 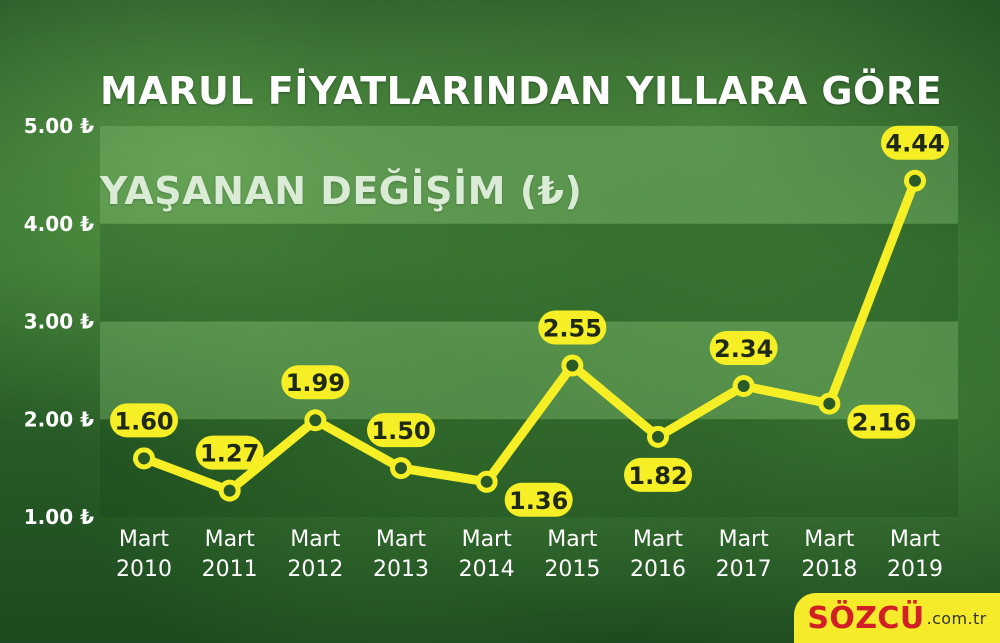 I want to click on data-label-text: 2.16, so click(x=881, y=423).